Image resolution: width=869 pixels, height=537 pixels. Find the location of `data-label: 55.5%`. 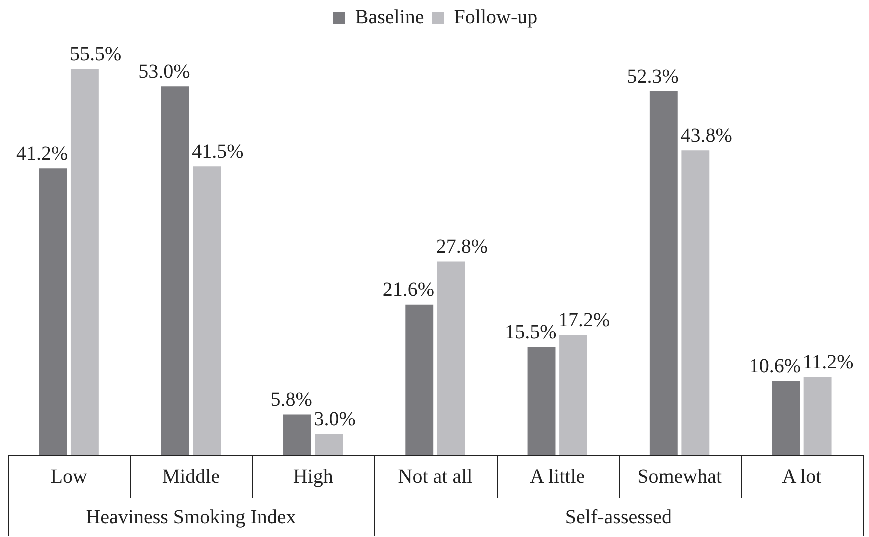

data-label: 55.5% is located at coordinates (96, 55).